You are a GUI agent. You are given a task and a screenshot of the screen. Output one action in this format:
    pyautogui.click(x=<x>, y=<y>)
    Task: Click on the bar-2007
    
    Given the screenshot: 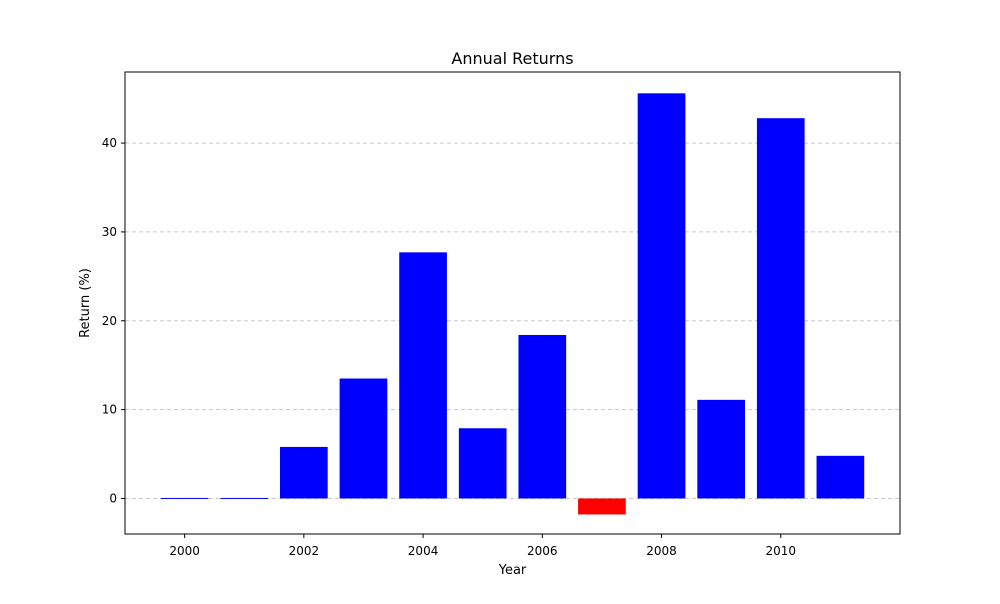 What is the action you would take?
    pyautogui.click(x=602, y=506)
    